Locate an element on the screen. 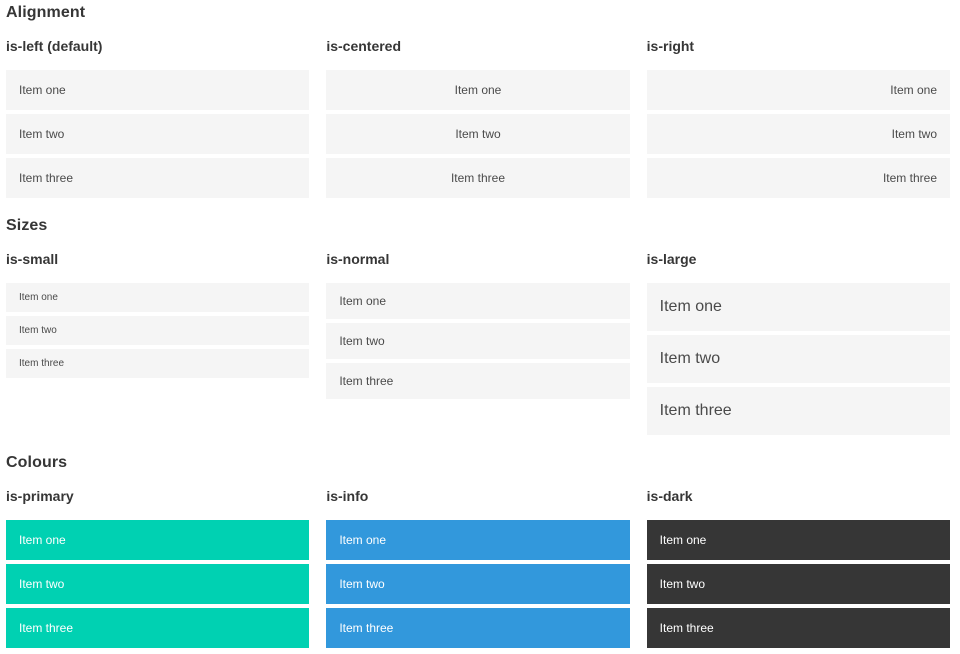 This screenshot has height=654, width=960. variant-column-small: is-small Item one Item two Item three is located at coordinates (158, 336).